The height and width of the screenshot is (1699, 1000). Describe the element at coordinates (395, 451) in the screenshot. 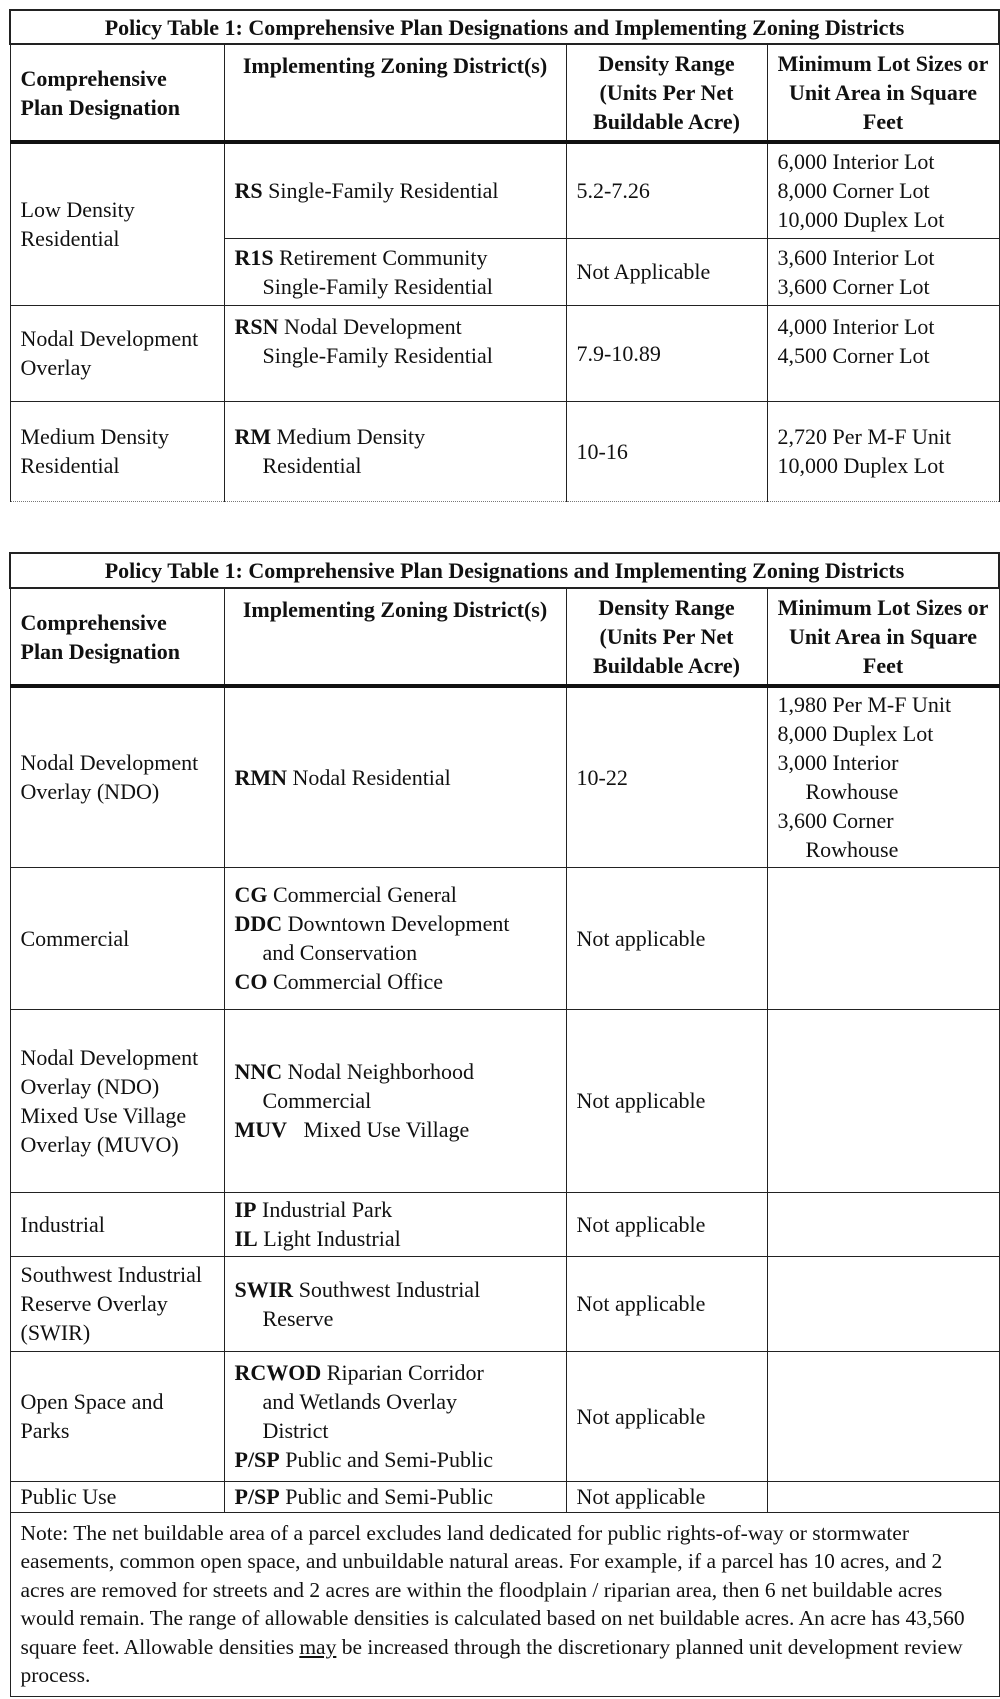

I see `district-cell: RM Medium Density Residential` at that location.